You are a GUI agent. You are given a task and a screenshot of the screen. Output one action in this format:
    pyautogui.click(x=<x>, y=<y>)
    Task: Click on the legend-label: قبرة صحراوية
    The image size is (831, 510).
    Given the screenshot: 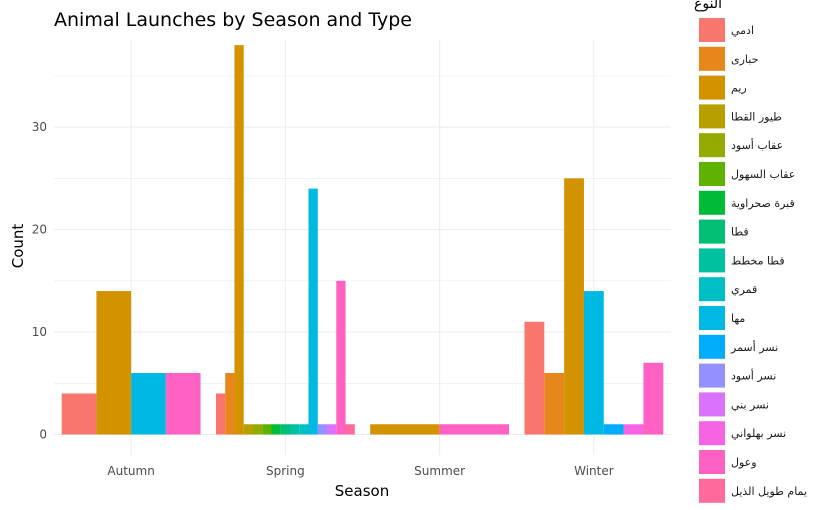 What is the action you would take?
    pyautogui.click(x=763, y=203)
    